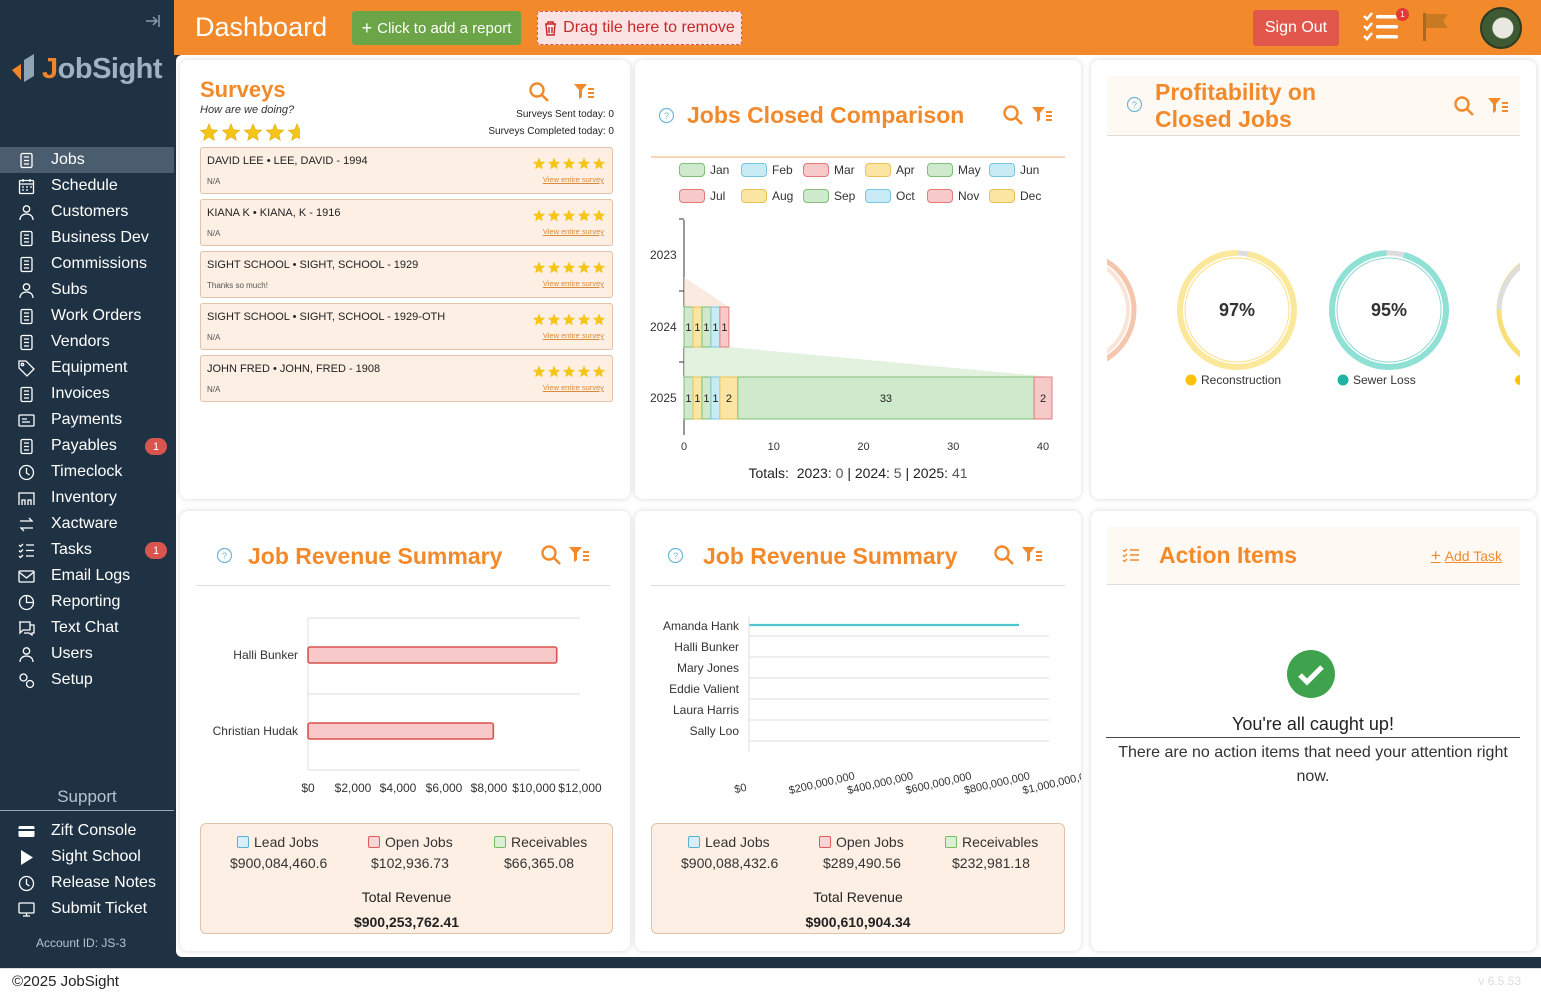 The image size is (1541, 992). I want to click on sign-out-button: Sign Out, so click(1296, 28).